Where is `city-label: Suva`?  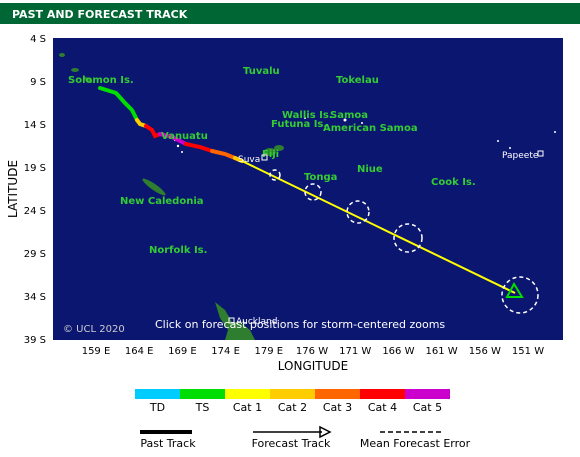 city-label: Suva is located at coordinates (249, 160).